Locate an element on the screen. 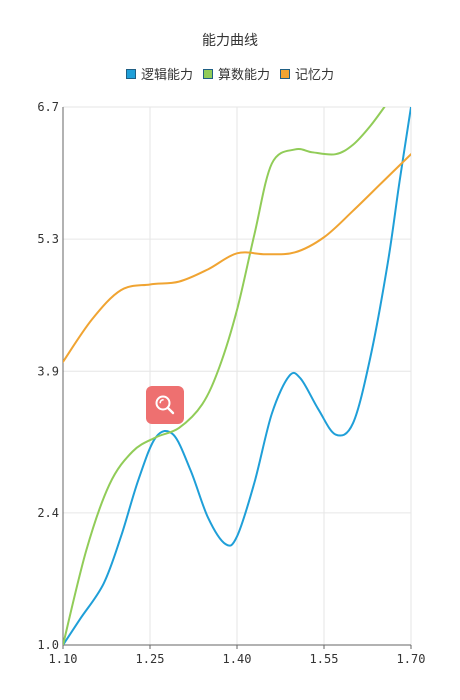  x-tick-label-0: 1.10 is located at coordinates (63, 659).